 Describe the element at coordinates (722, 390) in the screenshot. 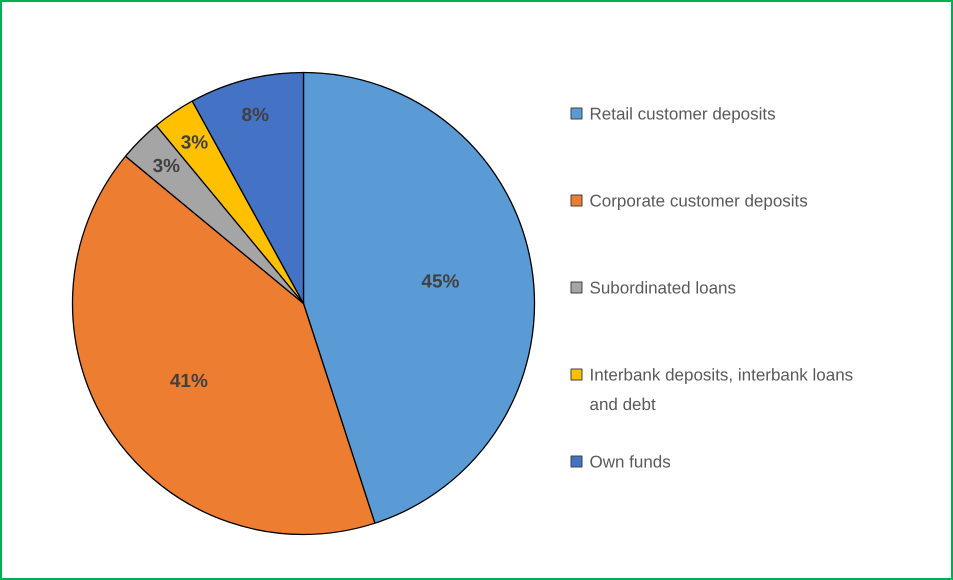

I see `legend-label: Interbank deposits, interbank loans and debt` at that location.